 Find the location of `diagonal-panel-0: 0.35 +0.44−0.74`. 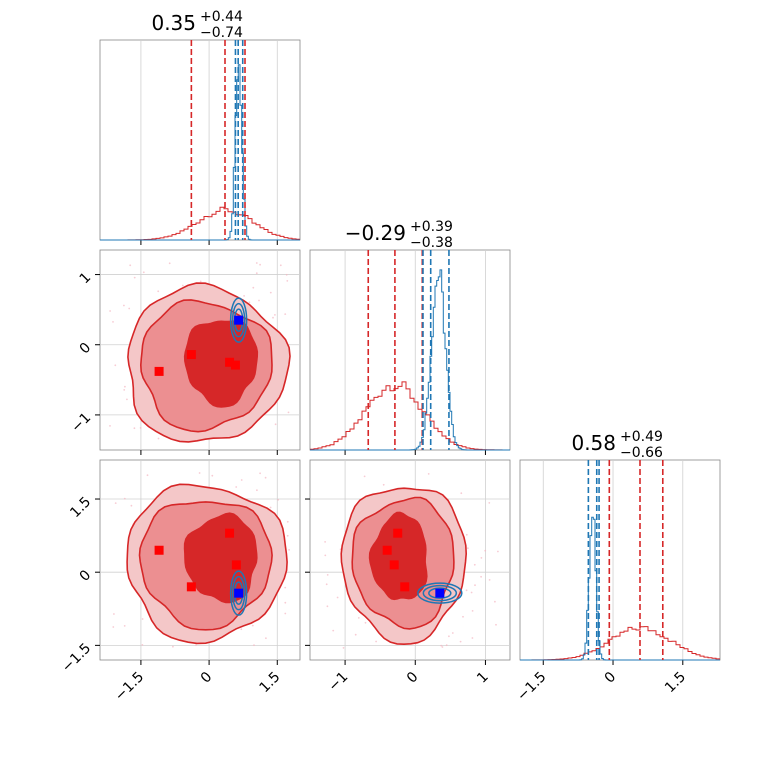

diagonal-panel-0: 0.35 +0.44−0.74 is located at coordinates (200, 127).